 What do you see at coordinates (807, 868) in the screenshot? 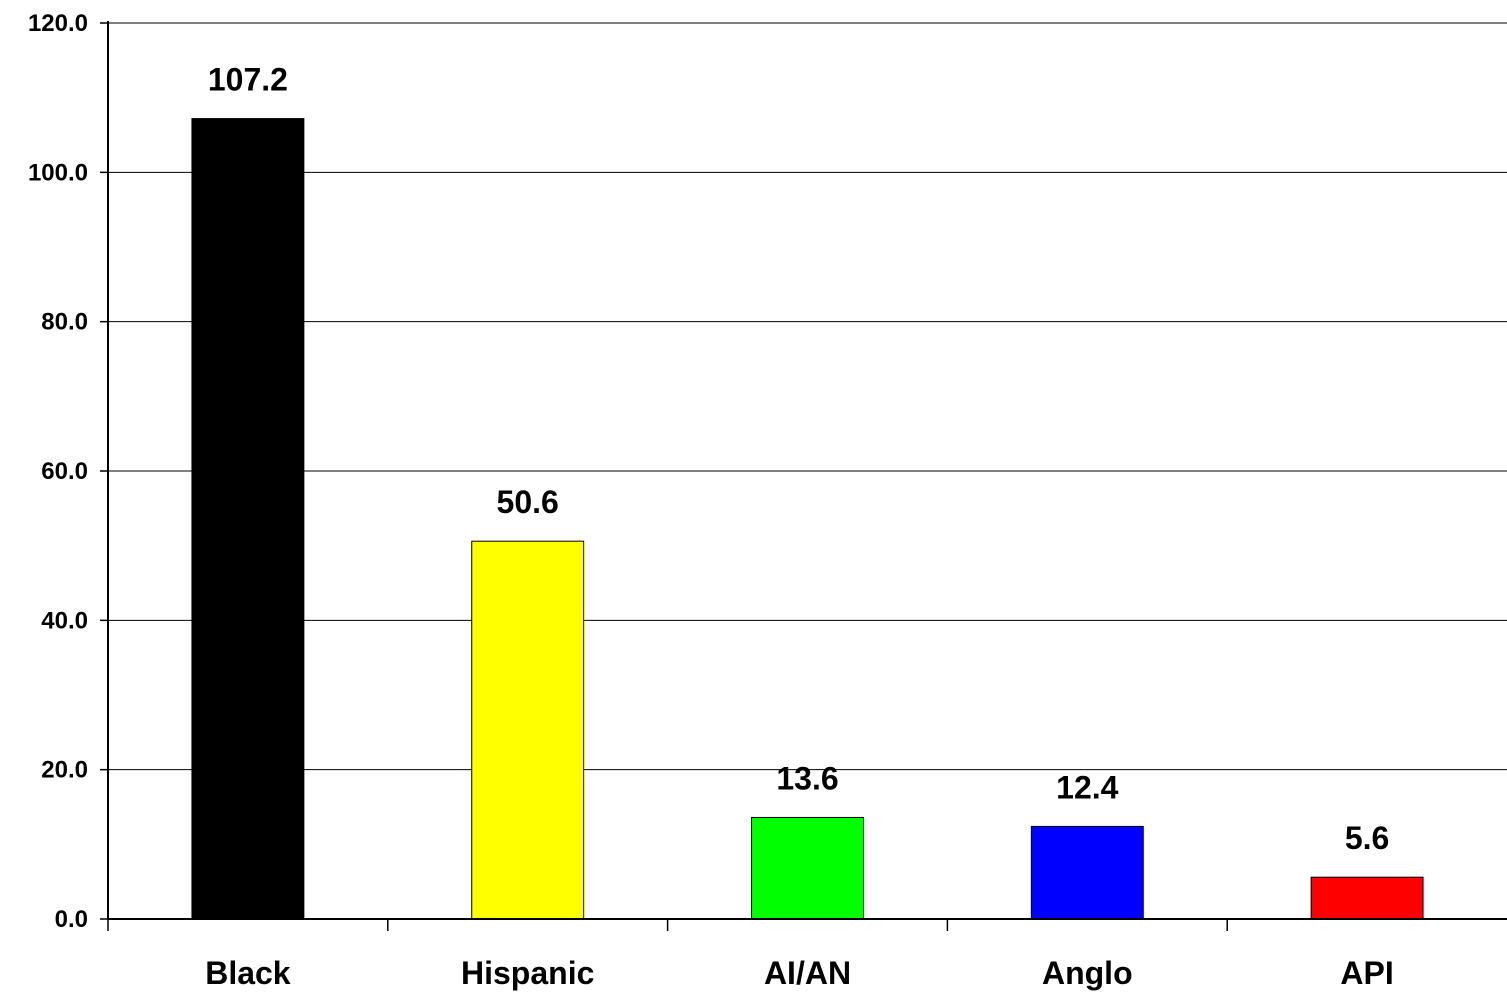
I see `bar-ai-an` at bounding box center [807, 868].